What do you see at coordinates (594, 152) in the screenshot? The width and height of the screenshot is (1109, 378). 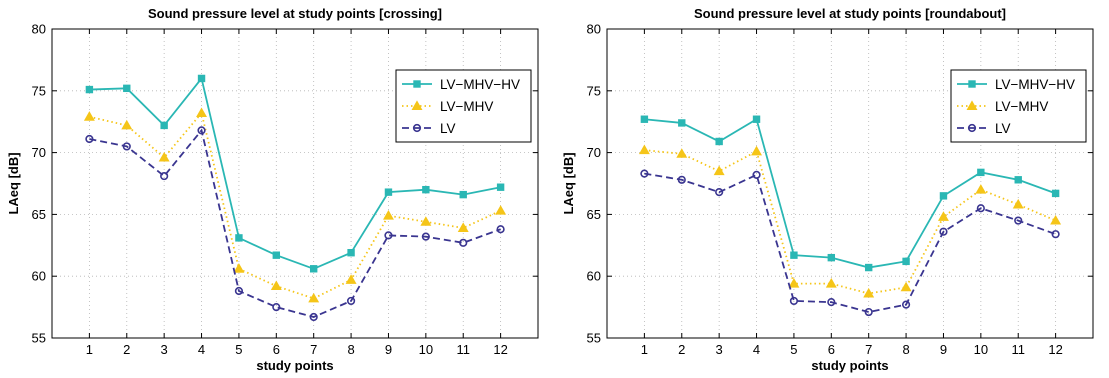 I see `y-tick-label: 70` at bounding box center [594, 152].